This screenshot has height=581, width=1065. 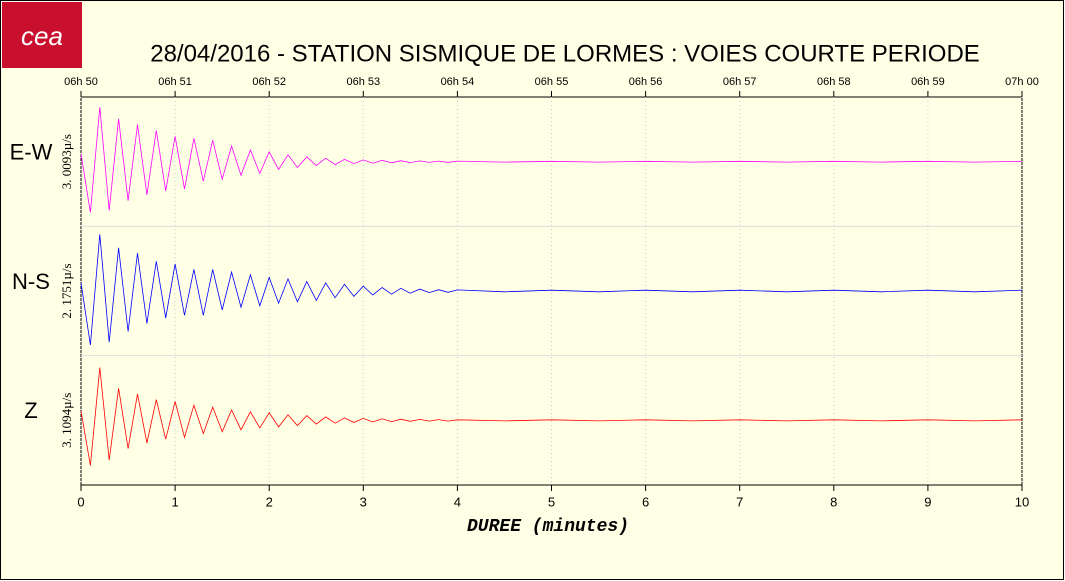 What do you see at coordinates (363, 501) in the screenshot?
I see `x-tick-label: 3` at bounding box center [363, 501].